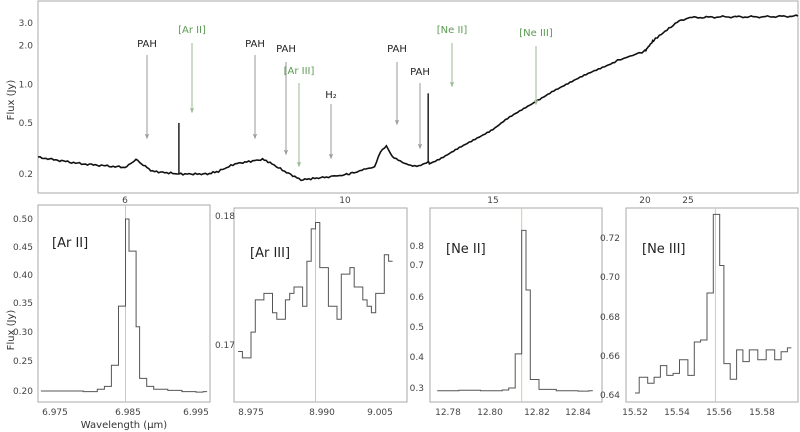 The image size is (800, 432). I want to click on panel-xtick-label: 6.995, so click(196, 413).